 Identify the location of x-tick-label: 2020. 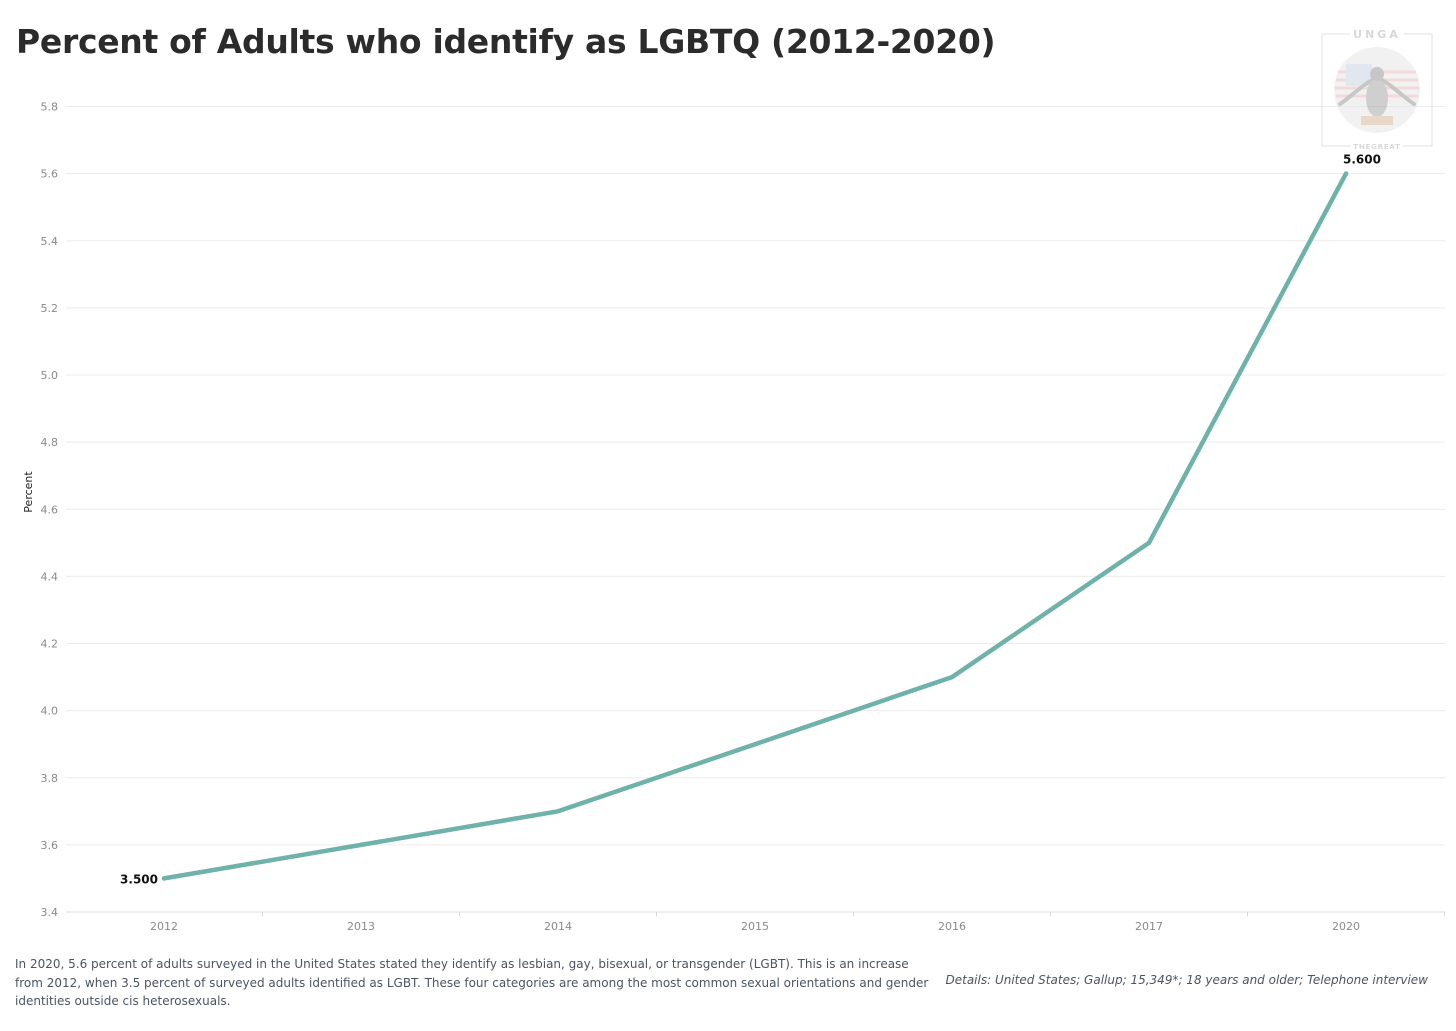
(1346, 926).